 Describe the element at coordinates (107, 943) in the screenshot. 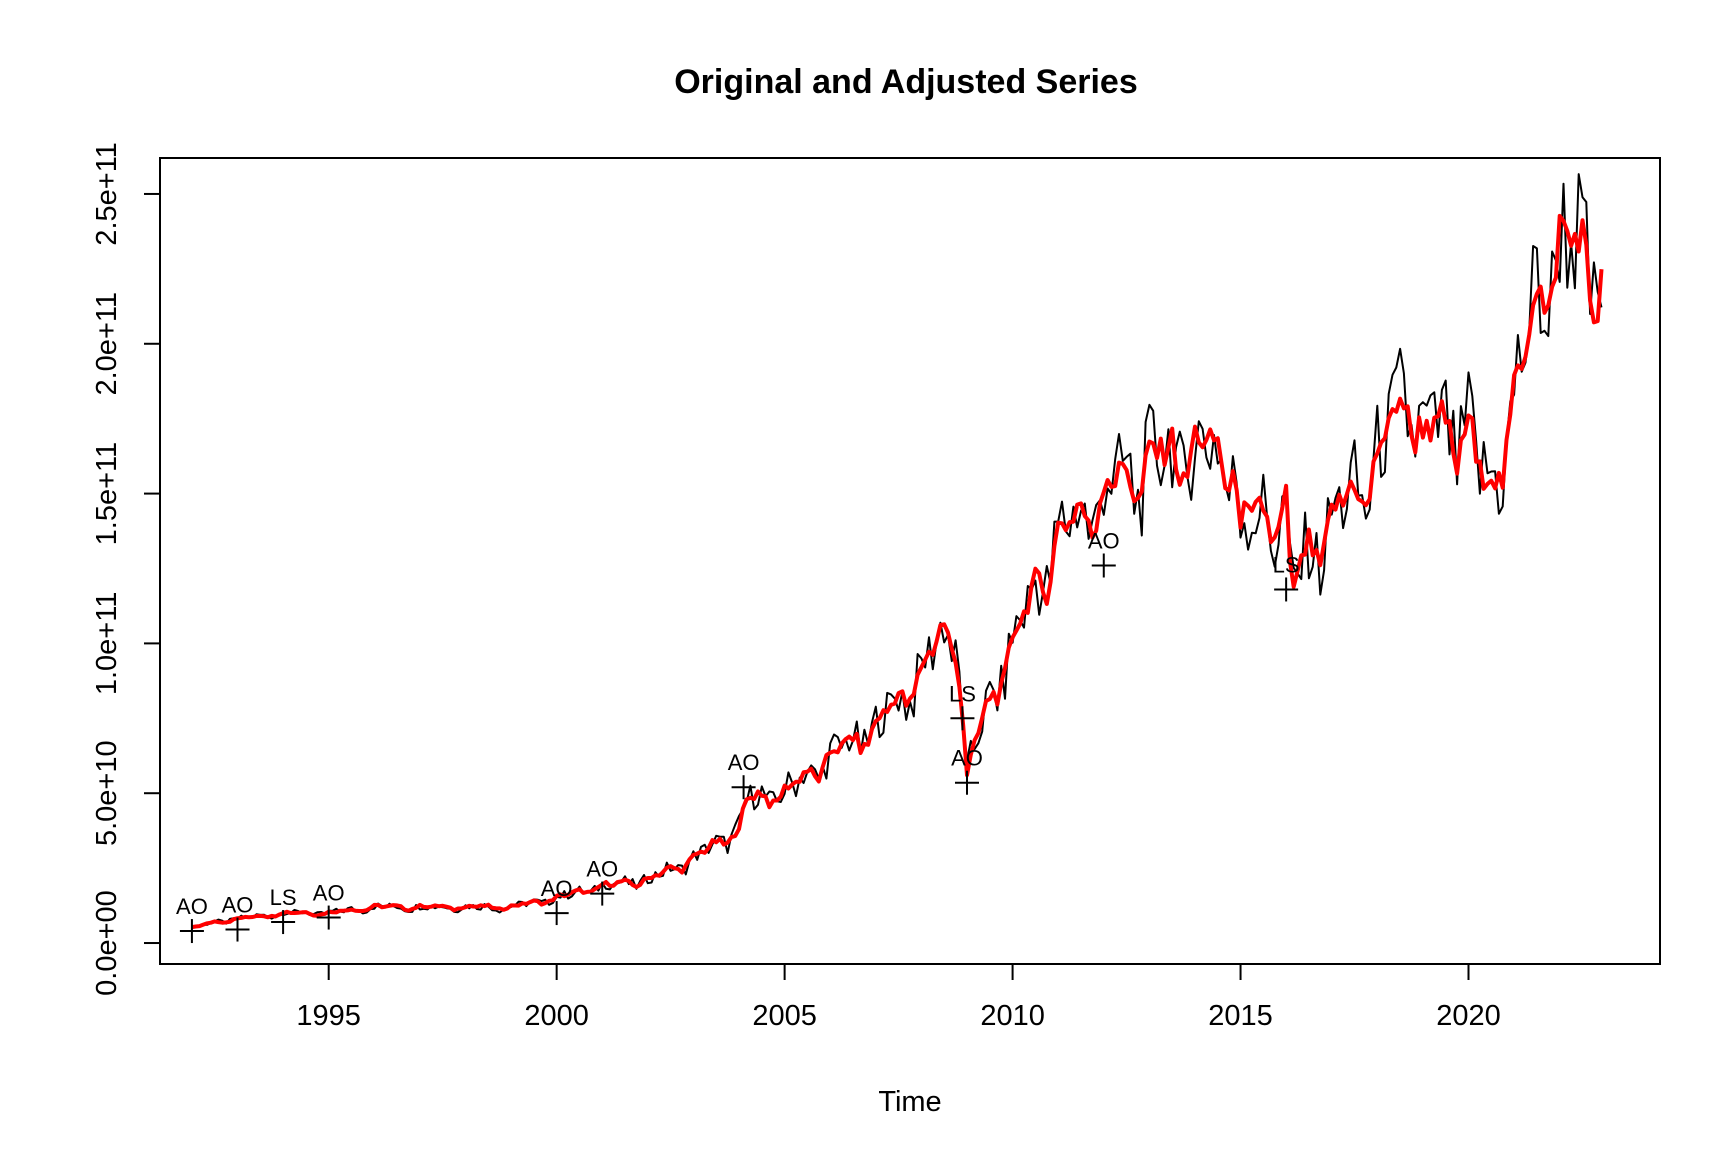

I see `y-tick-label: 0.0e+00` at that location.